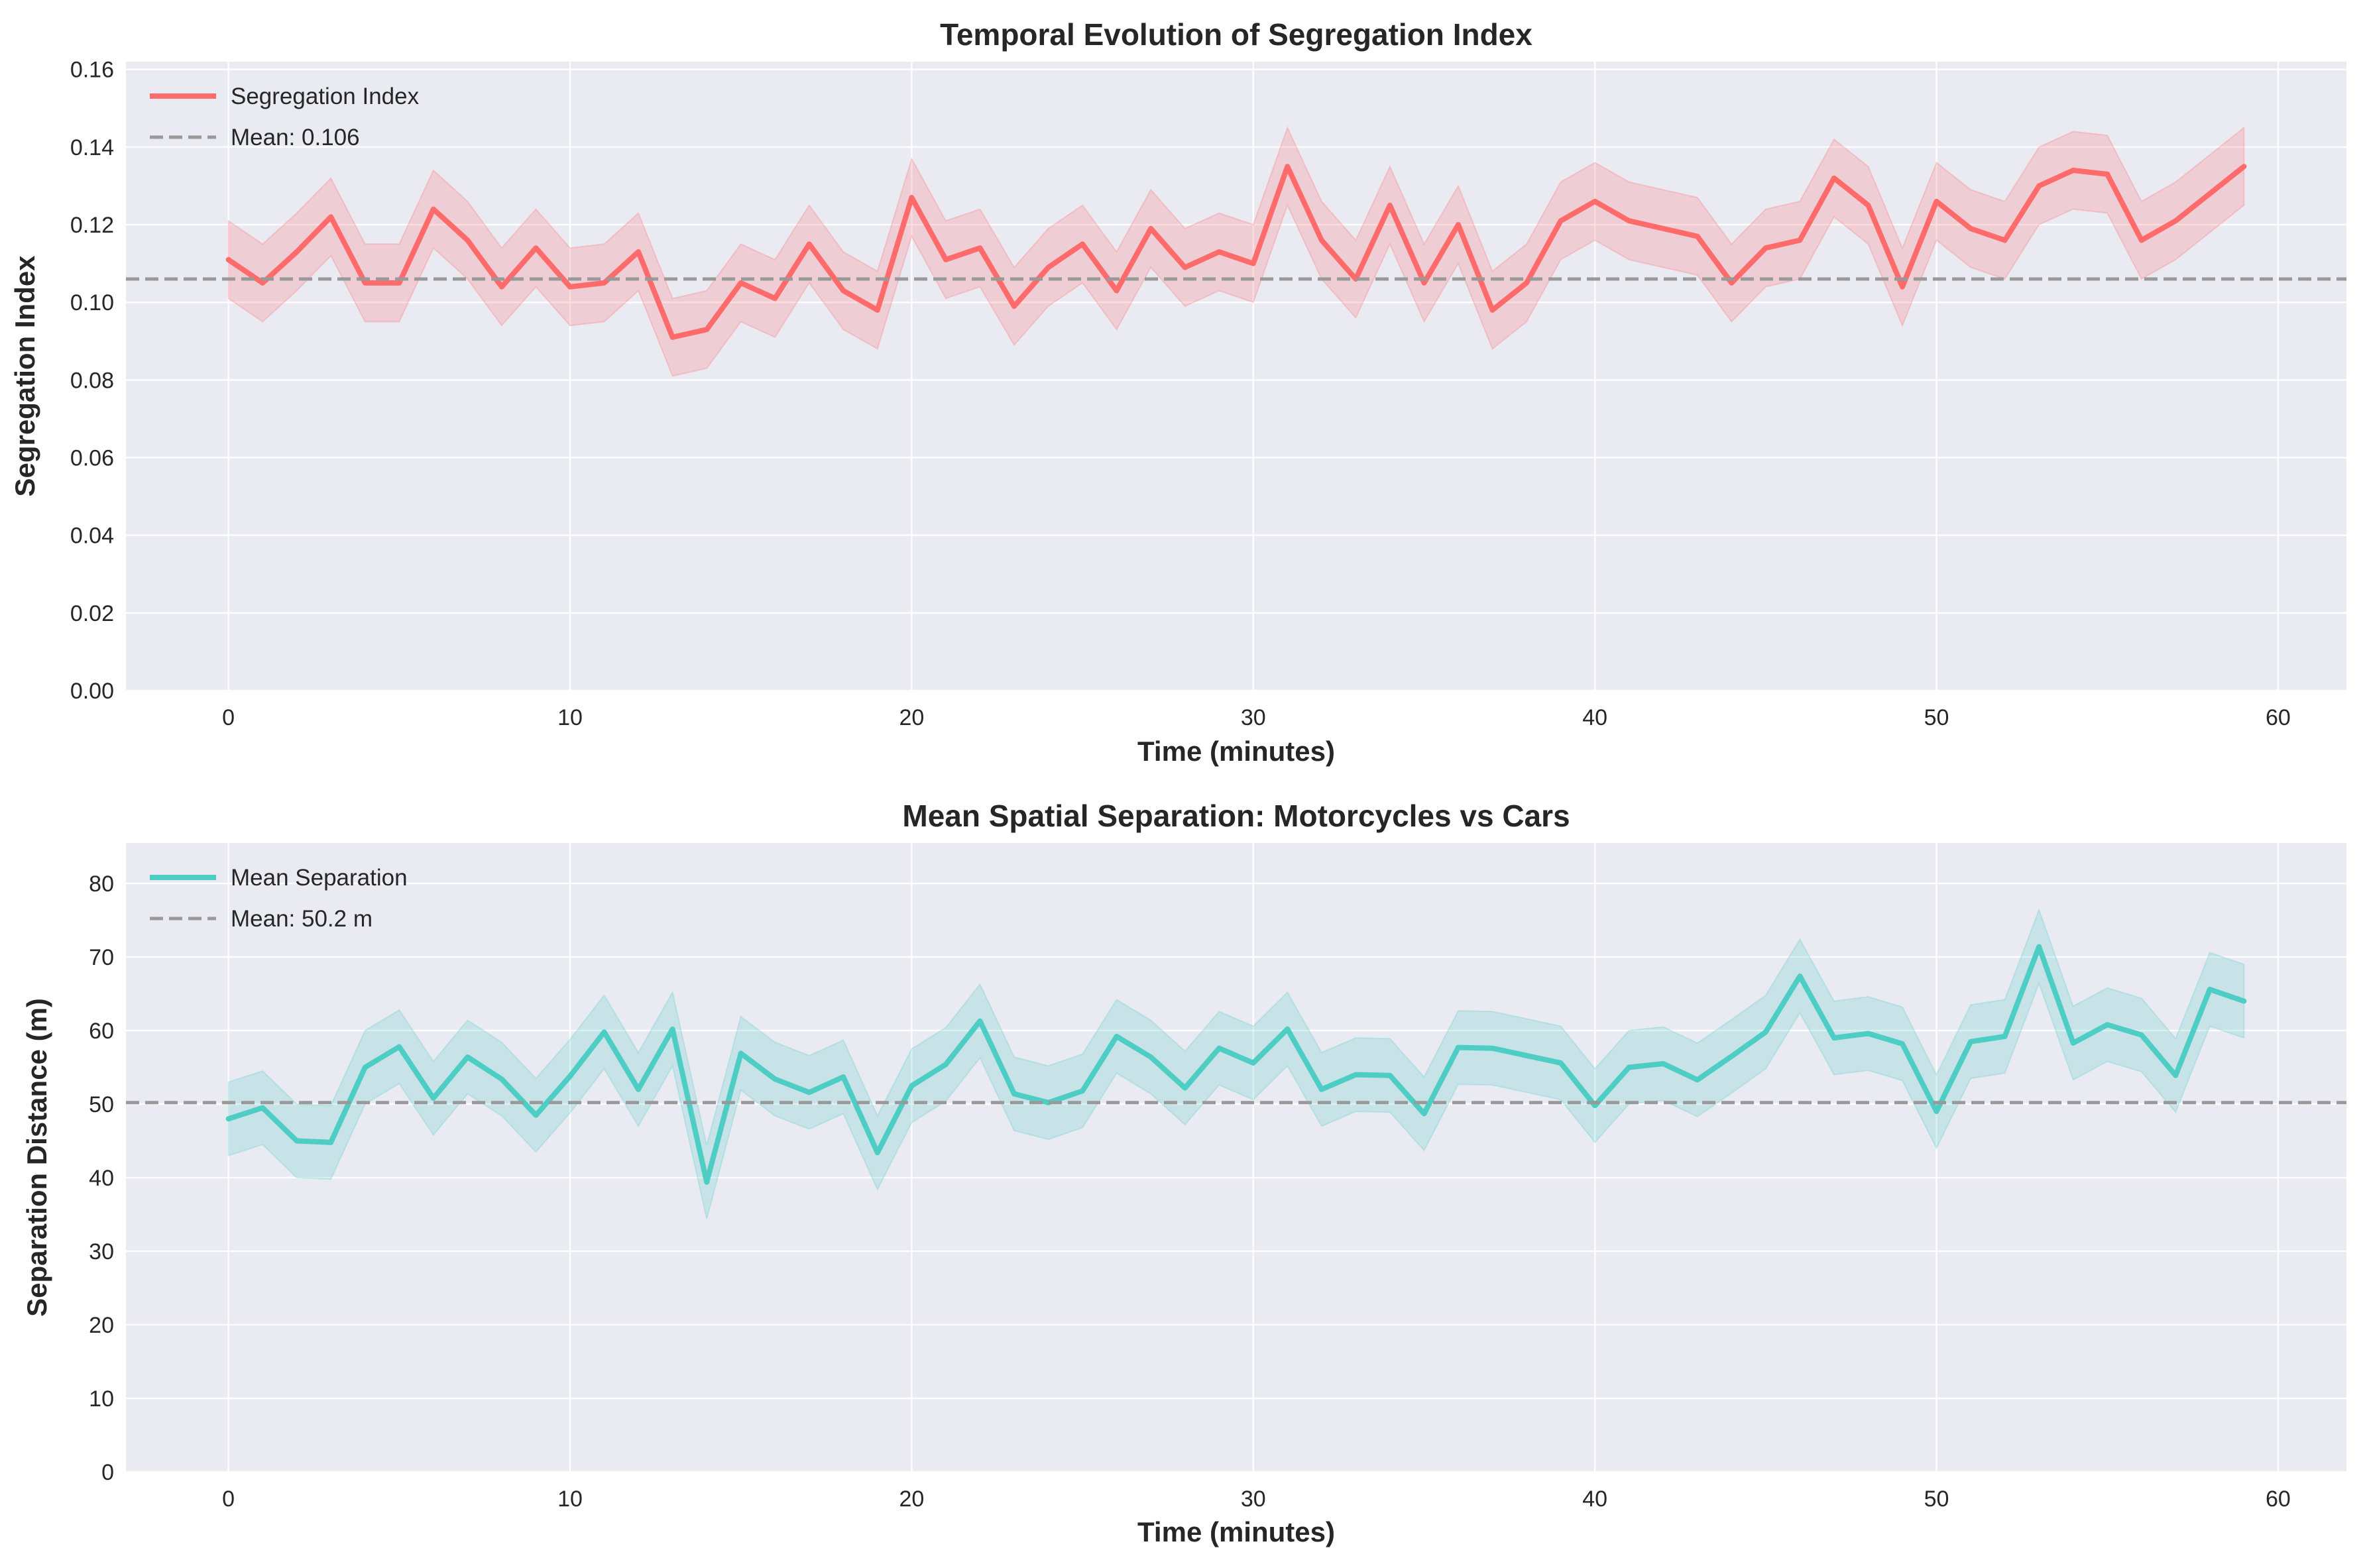  What do you see at coordinates (92, 536) in the screenshot?
I see `y-tick-label: 0.04` at bounding box center [92, 536].